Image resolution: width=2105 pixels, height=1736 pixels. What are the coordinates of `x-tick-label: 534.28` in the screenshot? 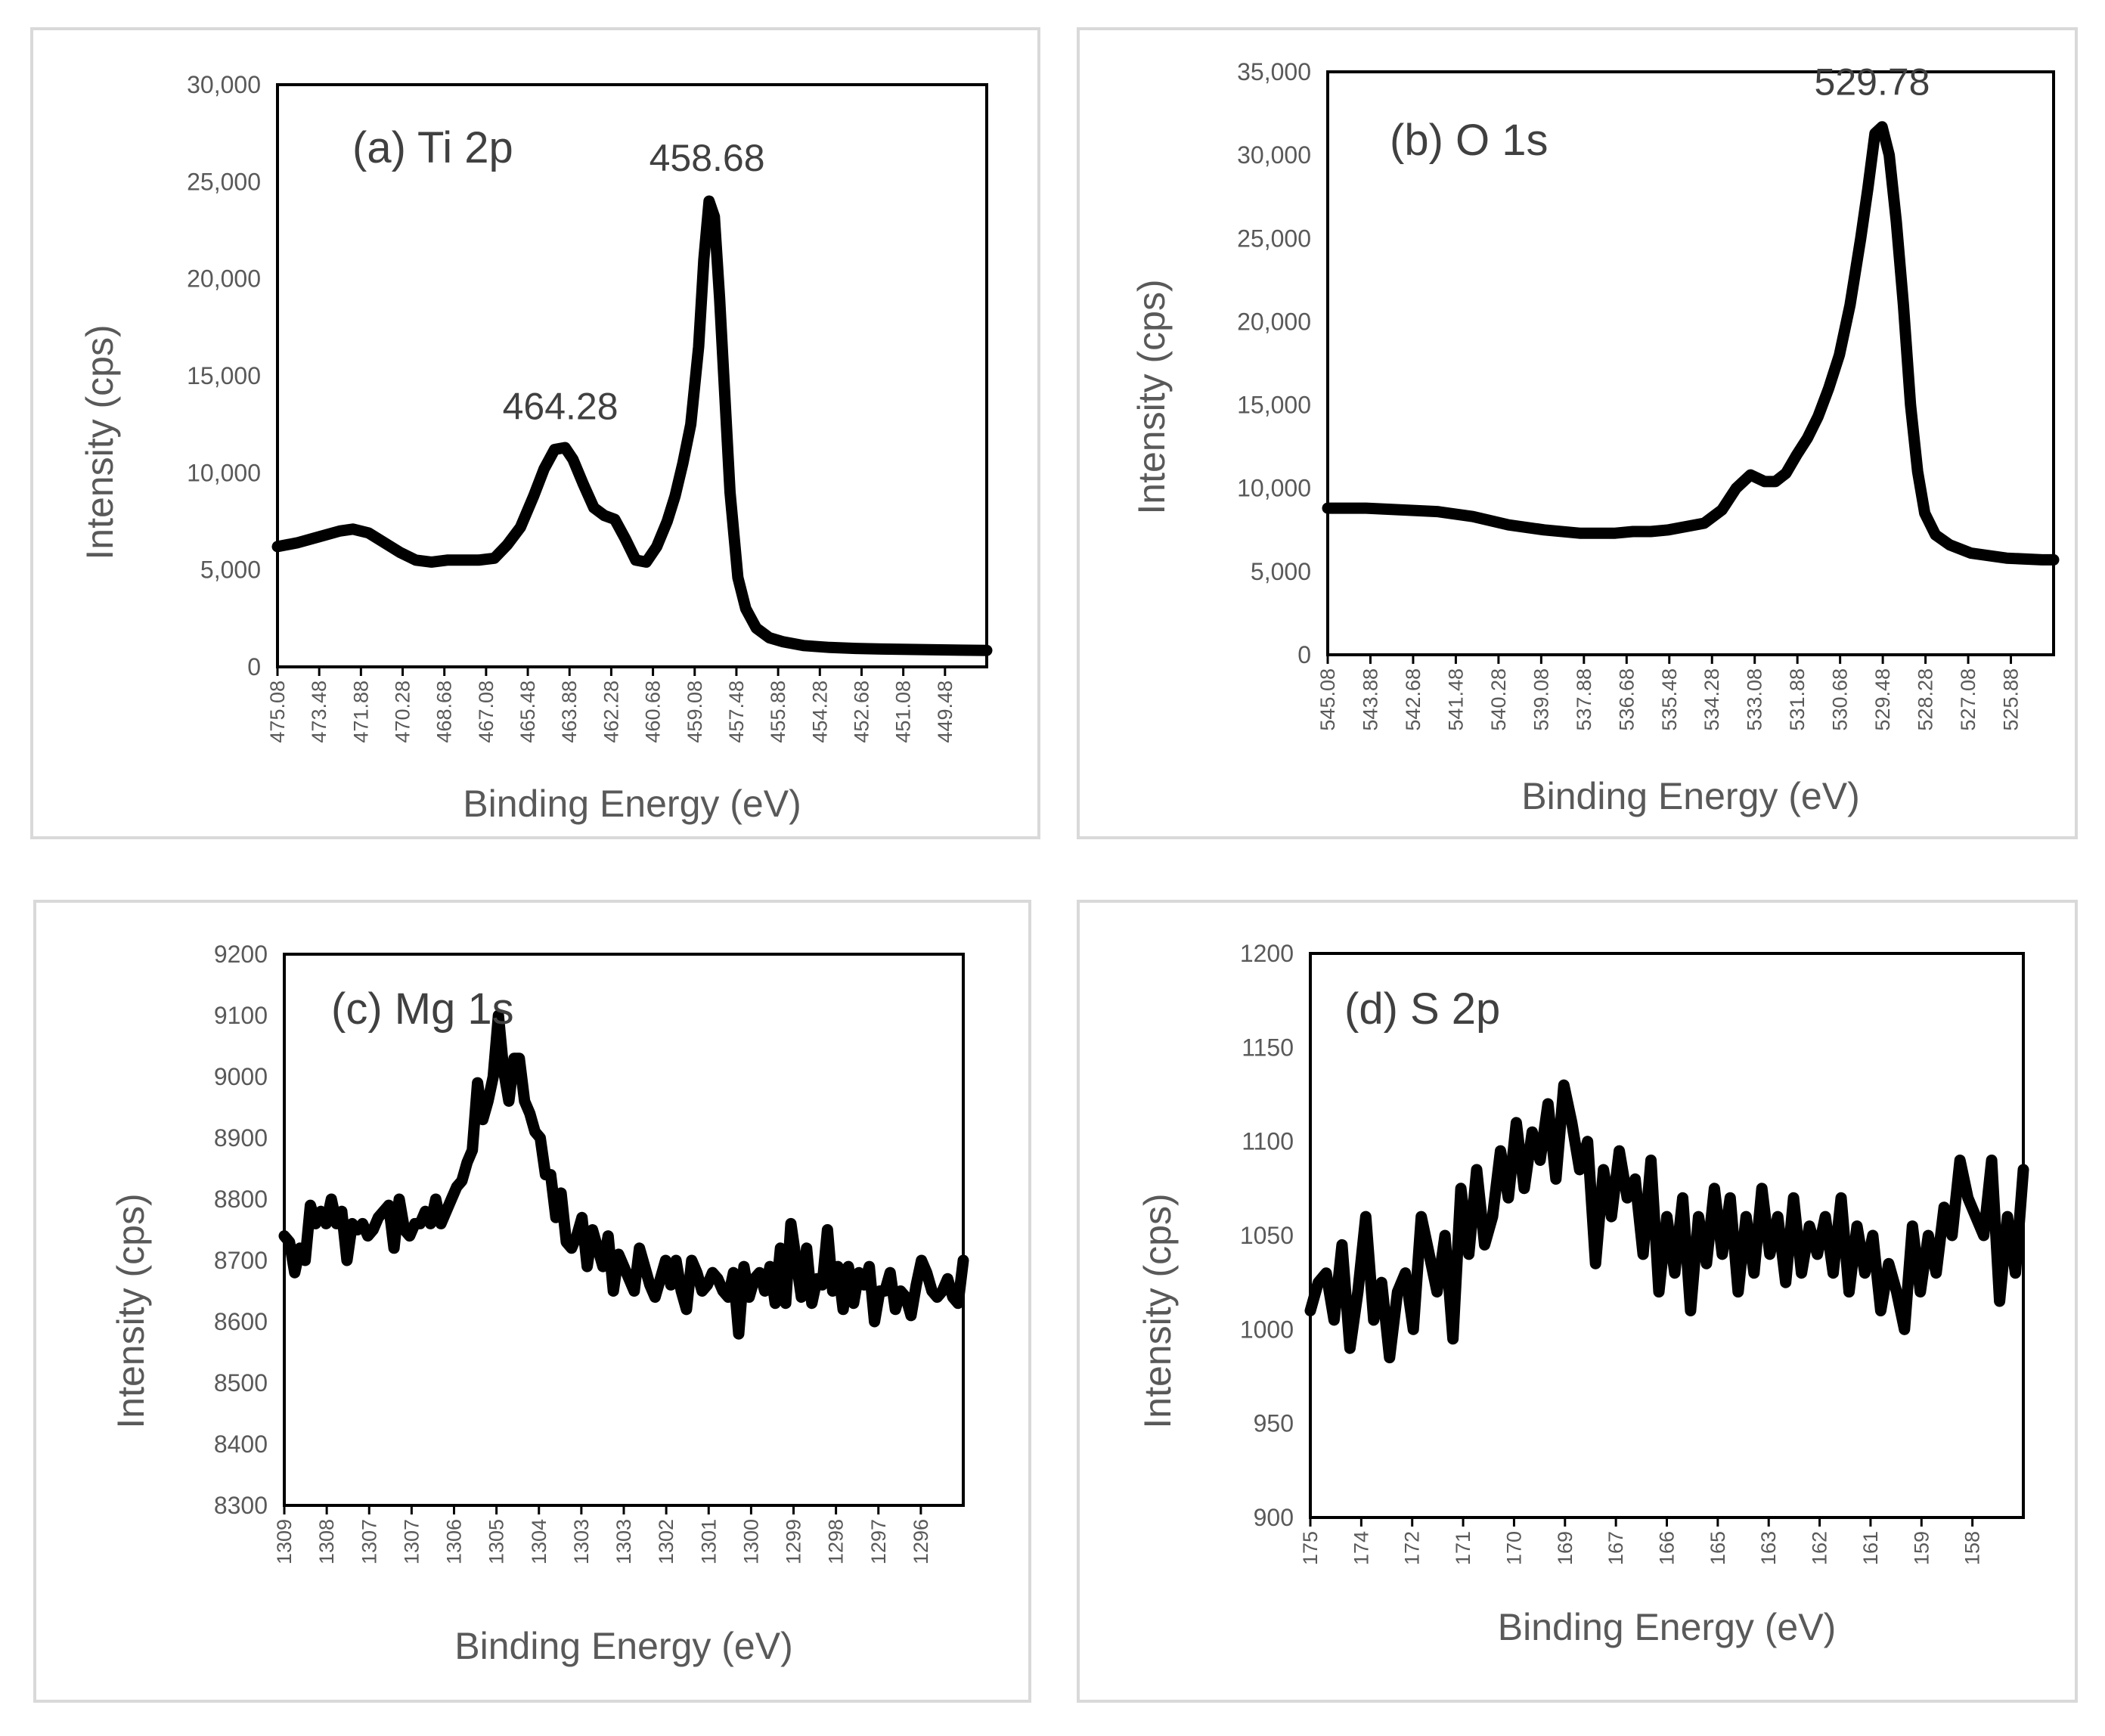 It's located at (1711, 699).